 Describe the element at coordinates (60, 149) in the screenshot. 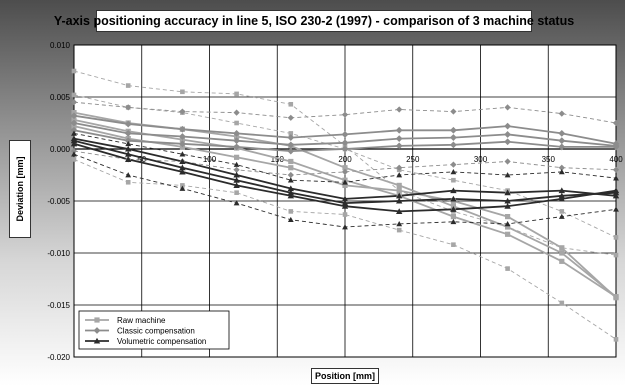

I see `y-tick-label: 0.000` at that location.